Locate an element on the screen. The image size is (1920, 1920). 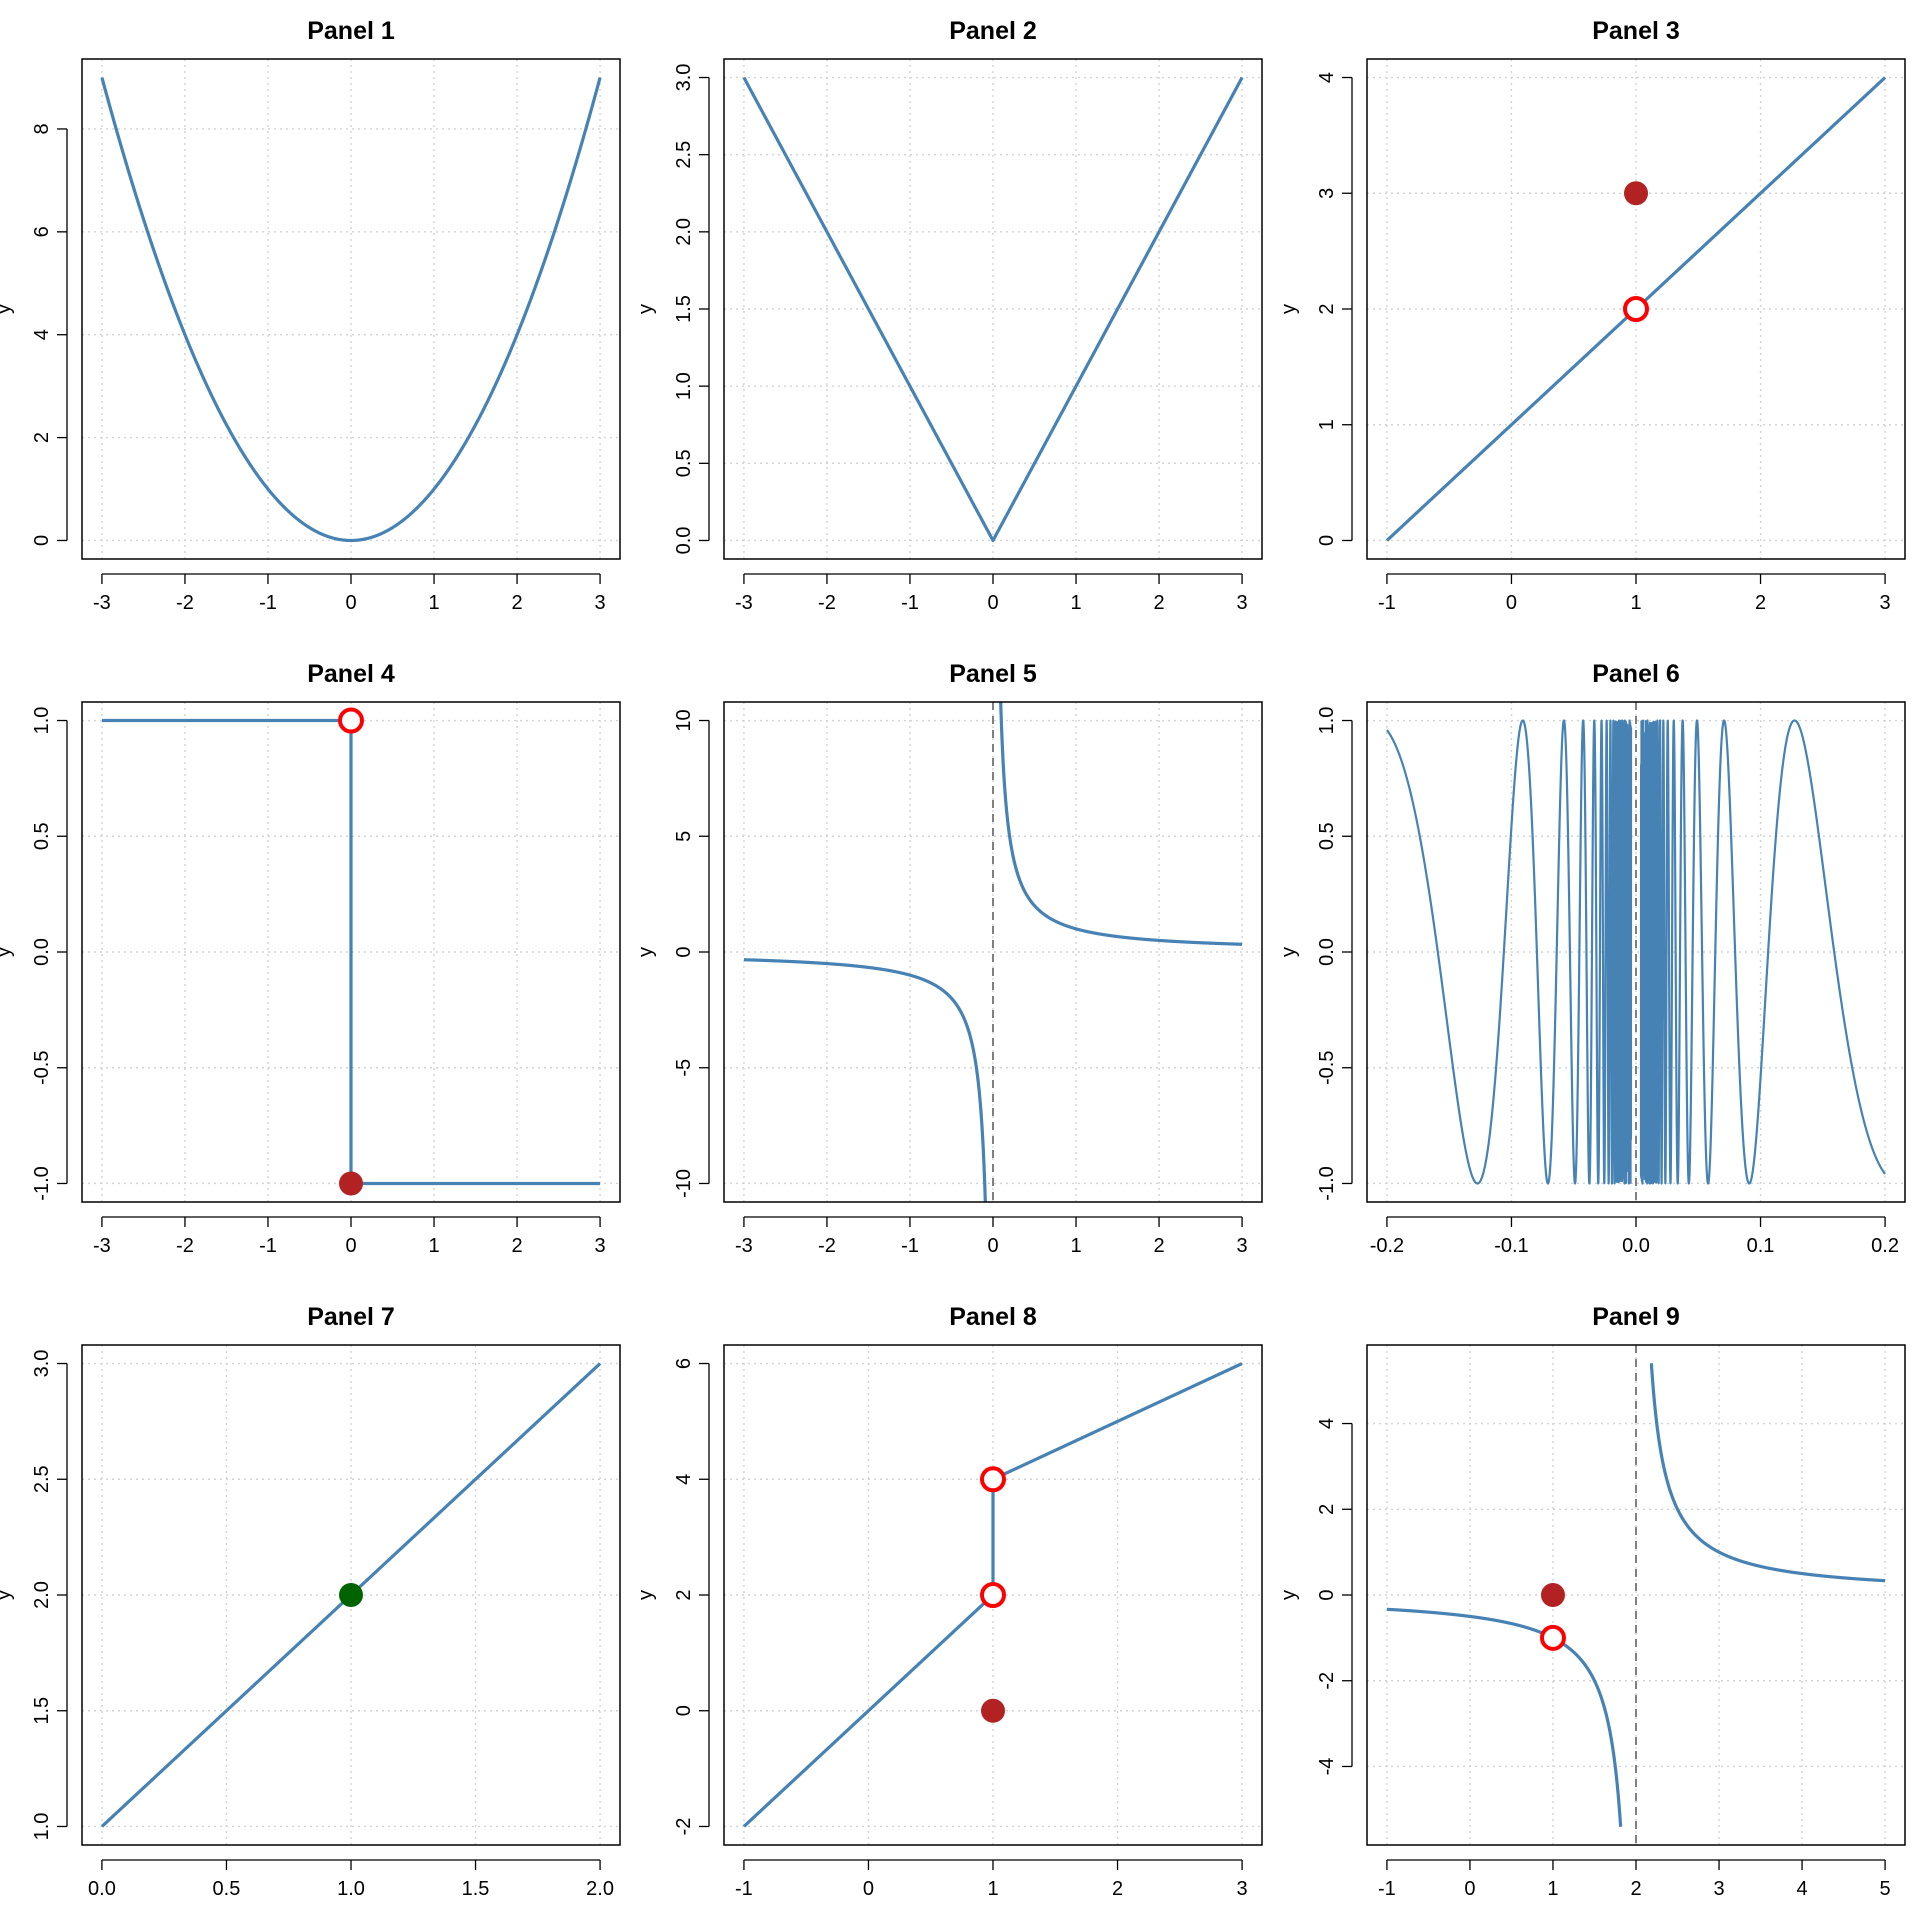
panel-6-ytick-label-1: -0.5 is located at coordinates (1327, 1068).